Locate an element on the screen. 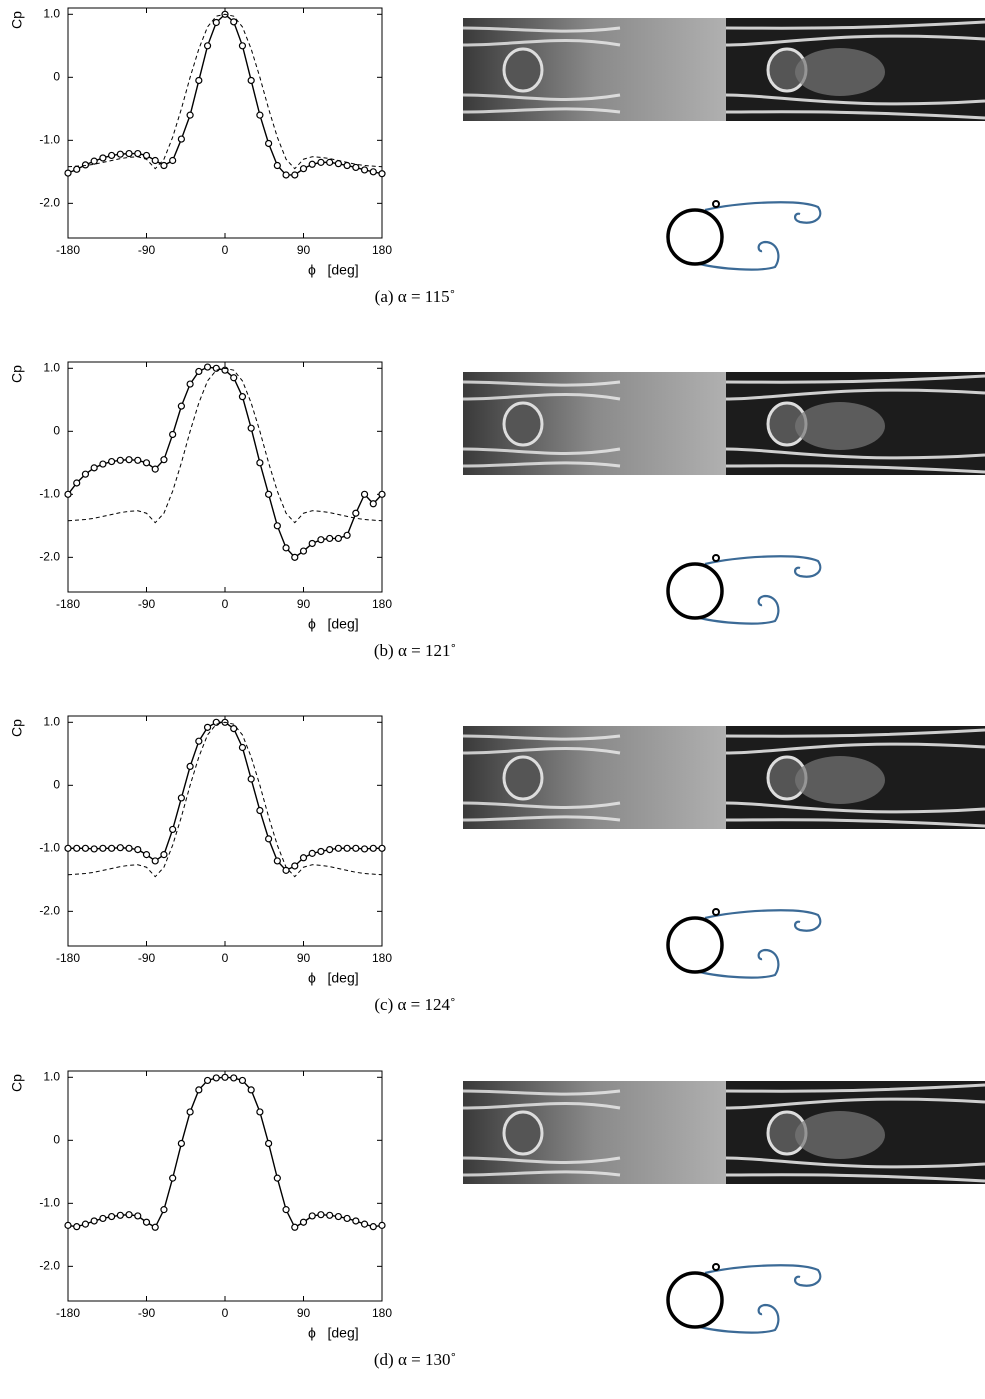 The height and width of the screenshot is (1399, 985). cylinder-sketch is located at coordinates (695, 237).